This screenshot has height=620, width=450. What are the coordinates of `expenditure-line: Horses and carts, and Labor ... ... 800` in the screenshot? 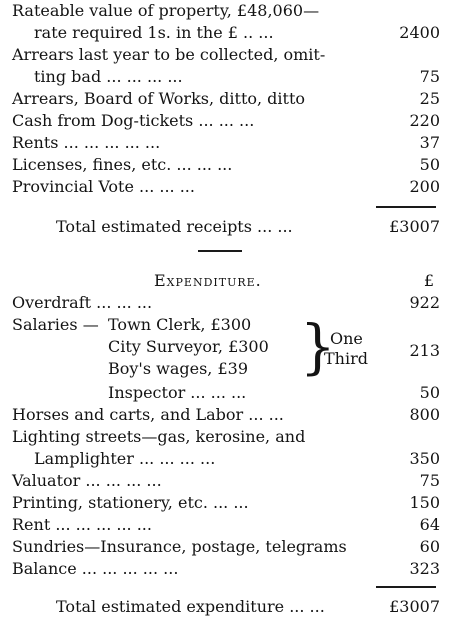 It's located at (220, 415).